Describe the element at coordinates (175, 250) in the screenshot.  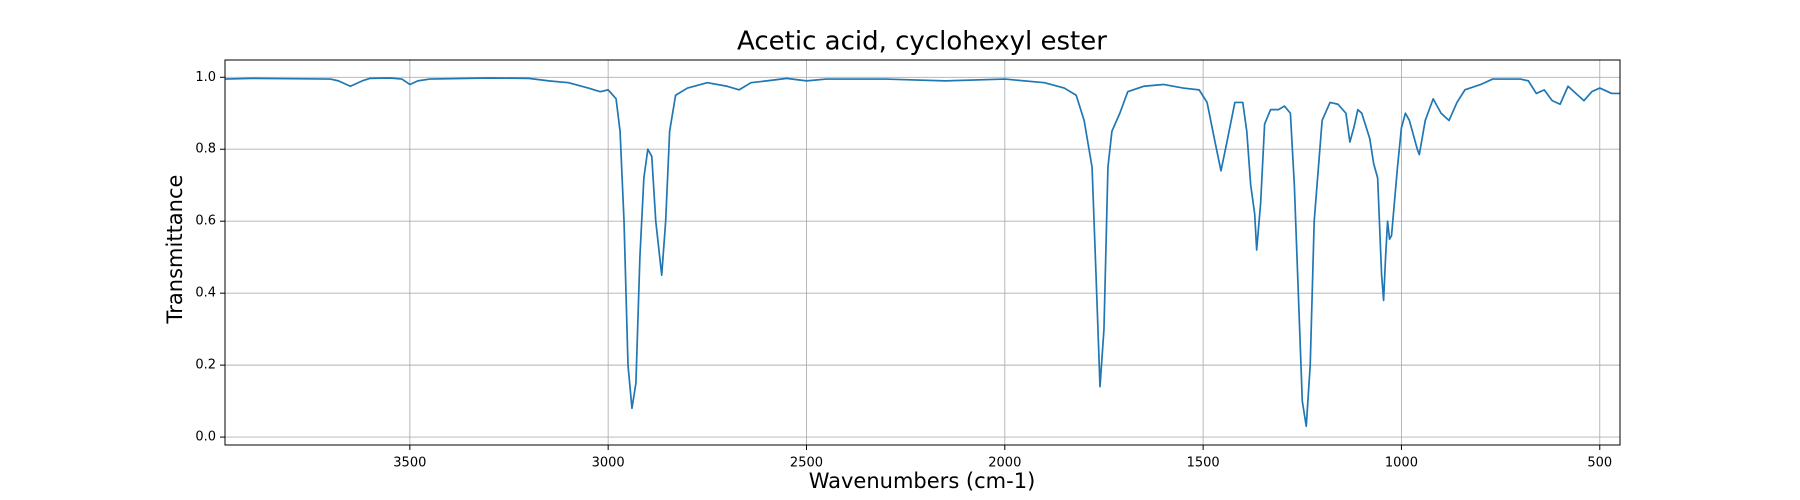
I see `y-axis-label: Transmittance` at that location.